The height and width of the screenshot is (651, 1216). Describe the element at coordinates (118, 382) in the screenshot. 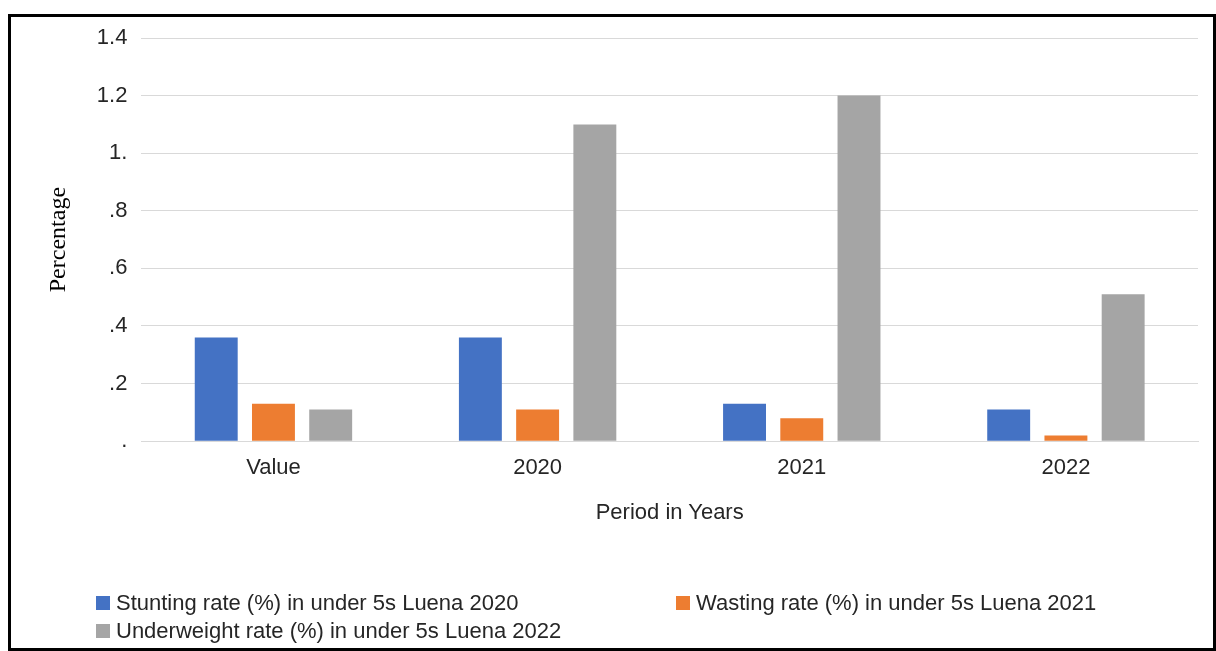

I see `y-tick-label: .2` at that location.